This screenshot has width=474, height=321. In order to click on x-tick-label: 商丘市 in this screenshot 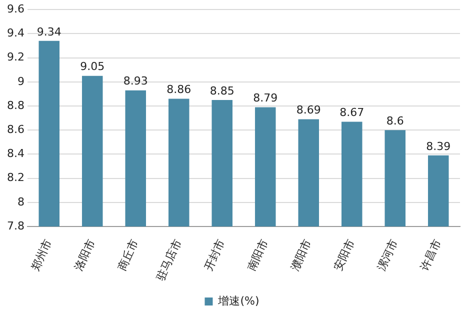, I will do `click(128, 255)`.